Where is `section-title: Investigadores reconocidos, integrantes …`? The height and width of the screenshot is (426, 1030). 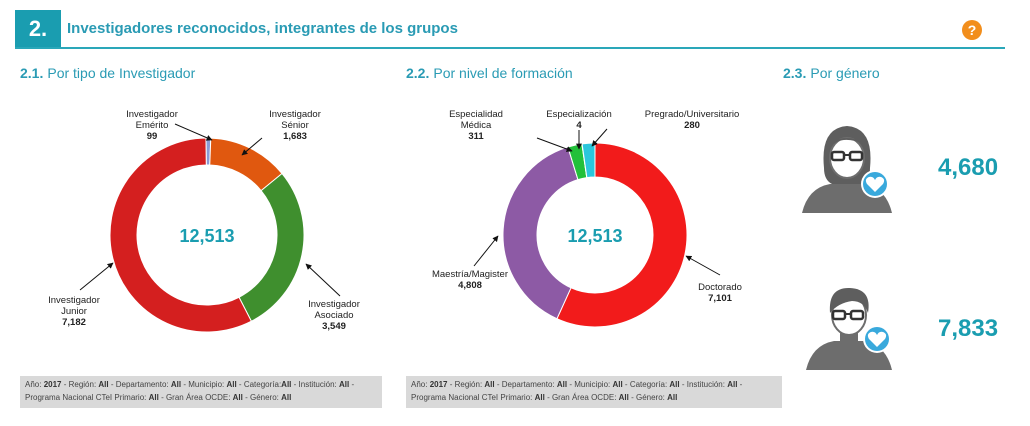
section-title: Investigadores reconocidos, integrantes … is located at coordinates (262, 28).